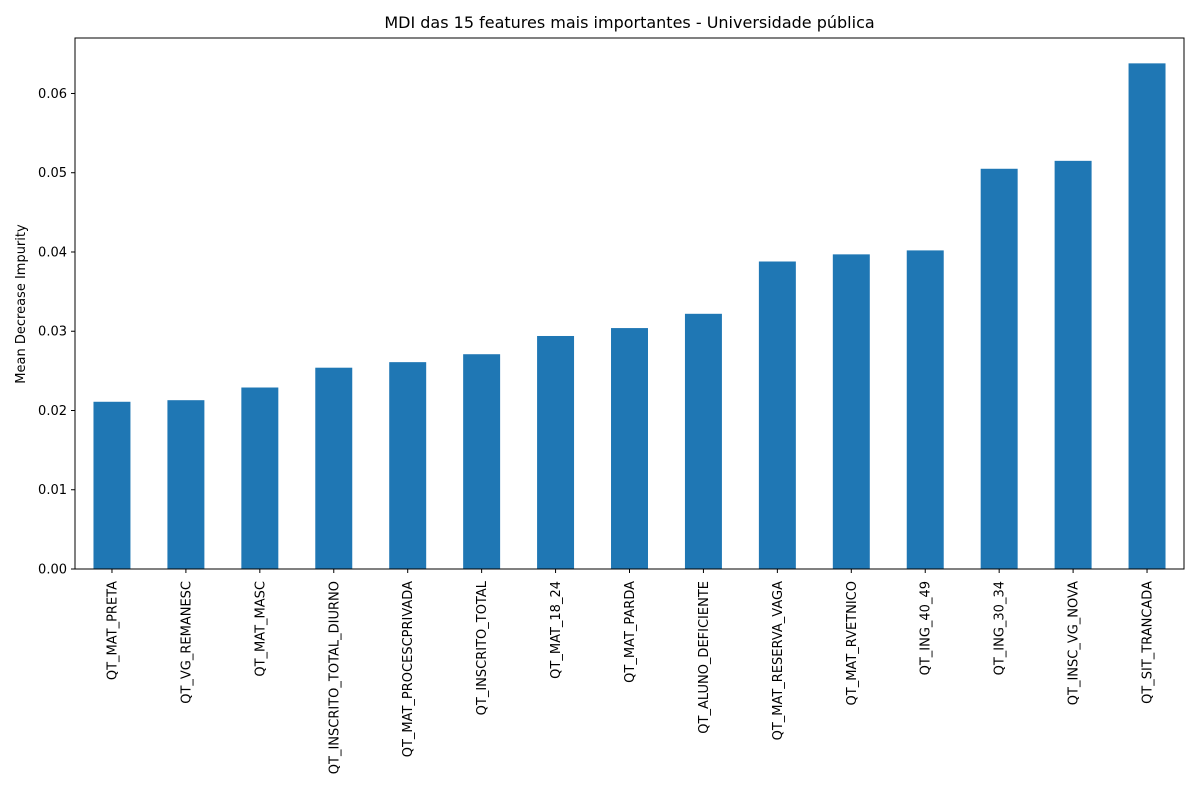 The height and width of the screenshot is (800, 1200). What do you see at coordinates (703, 441) in the screenshot?
I see `bar-qt-aluno-deficiente` at bounding box center [703, 441].